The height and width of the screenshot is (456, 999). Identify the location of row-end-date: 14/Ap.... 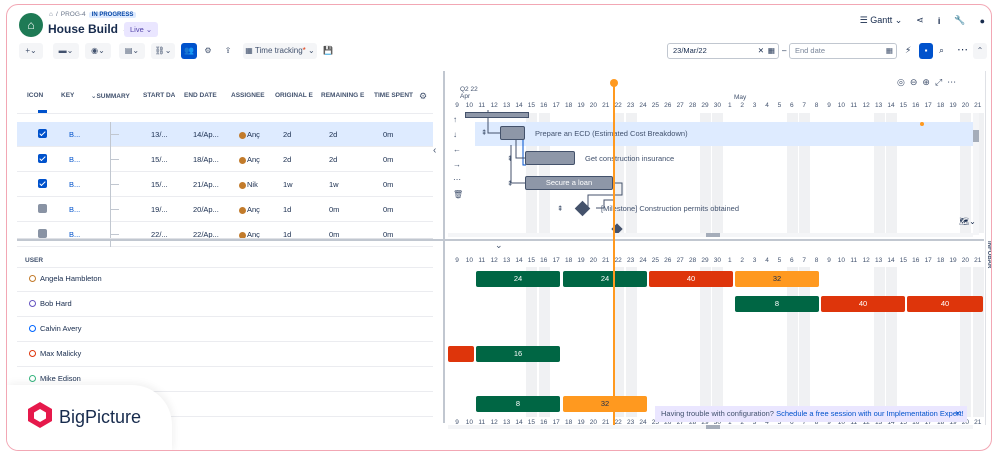
(206, 134).